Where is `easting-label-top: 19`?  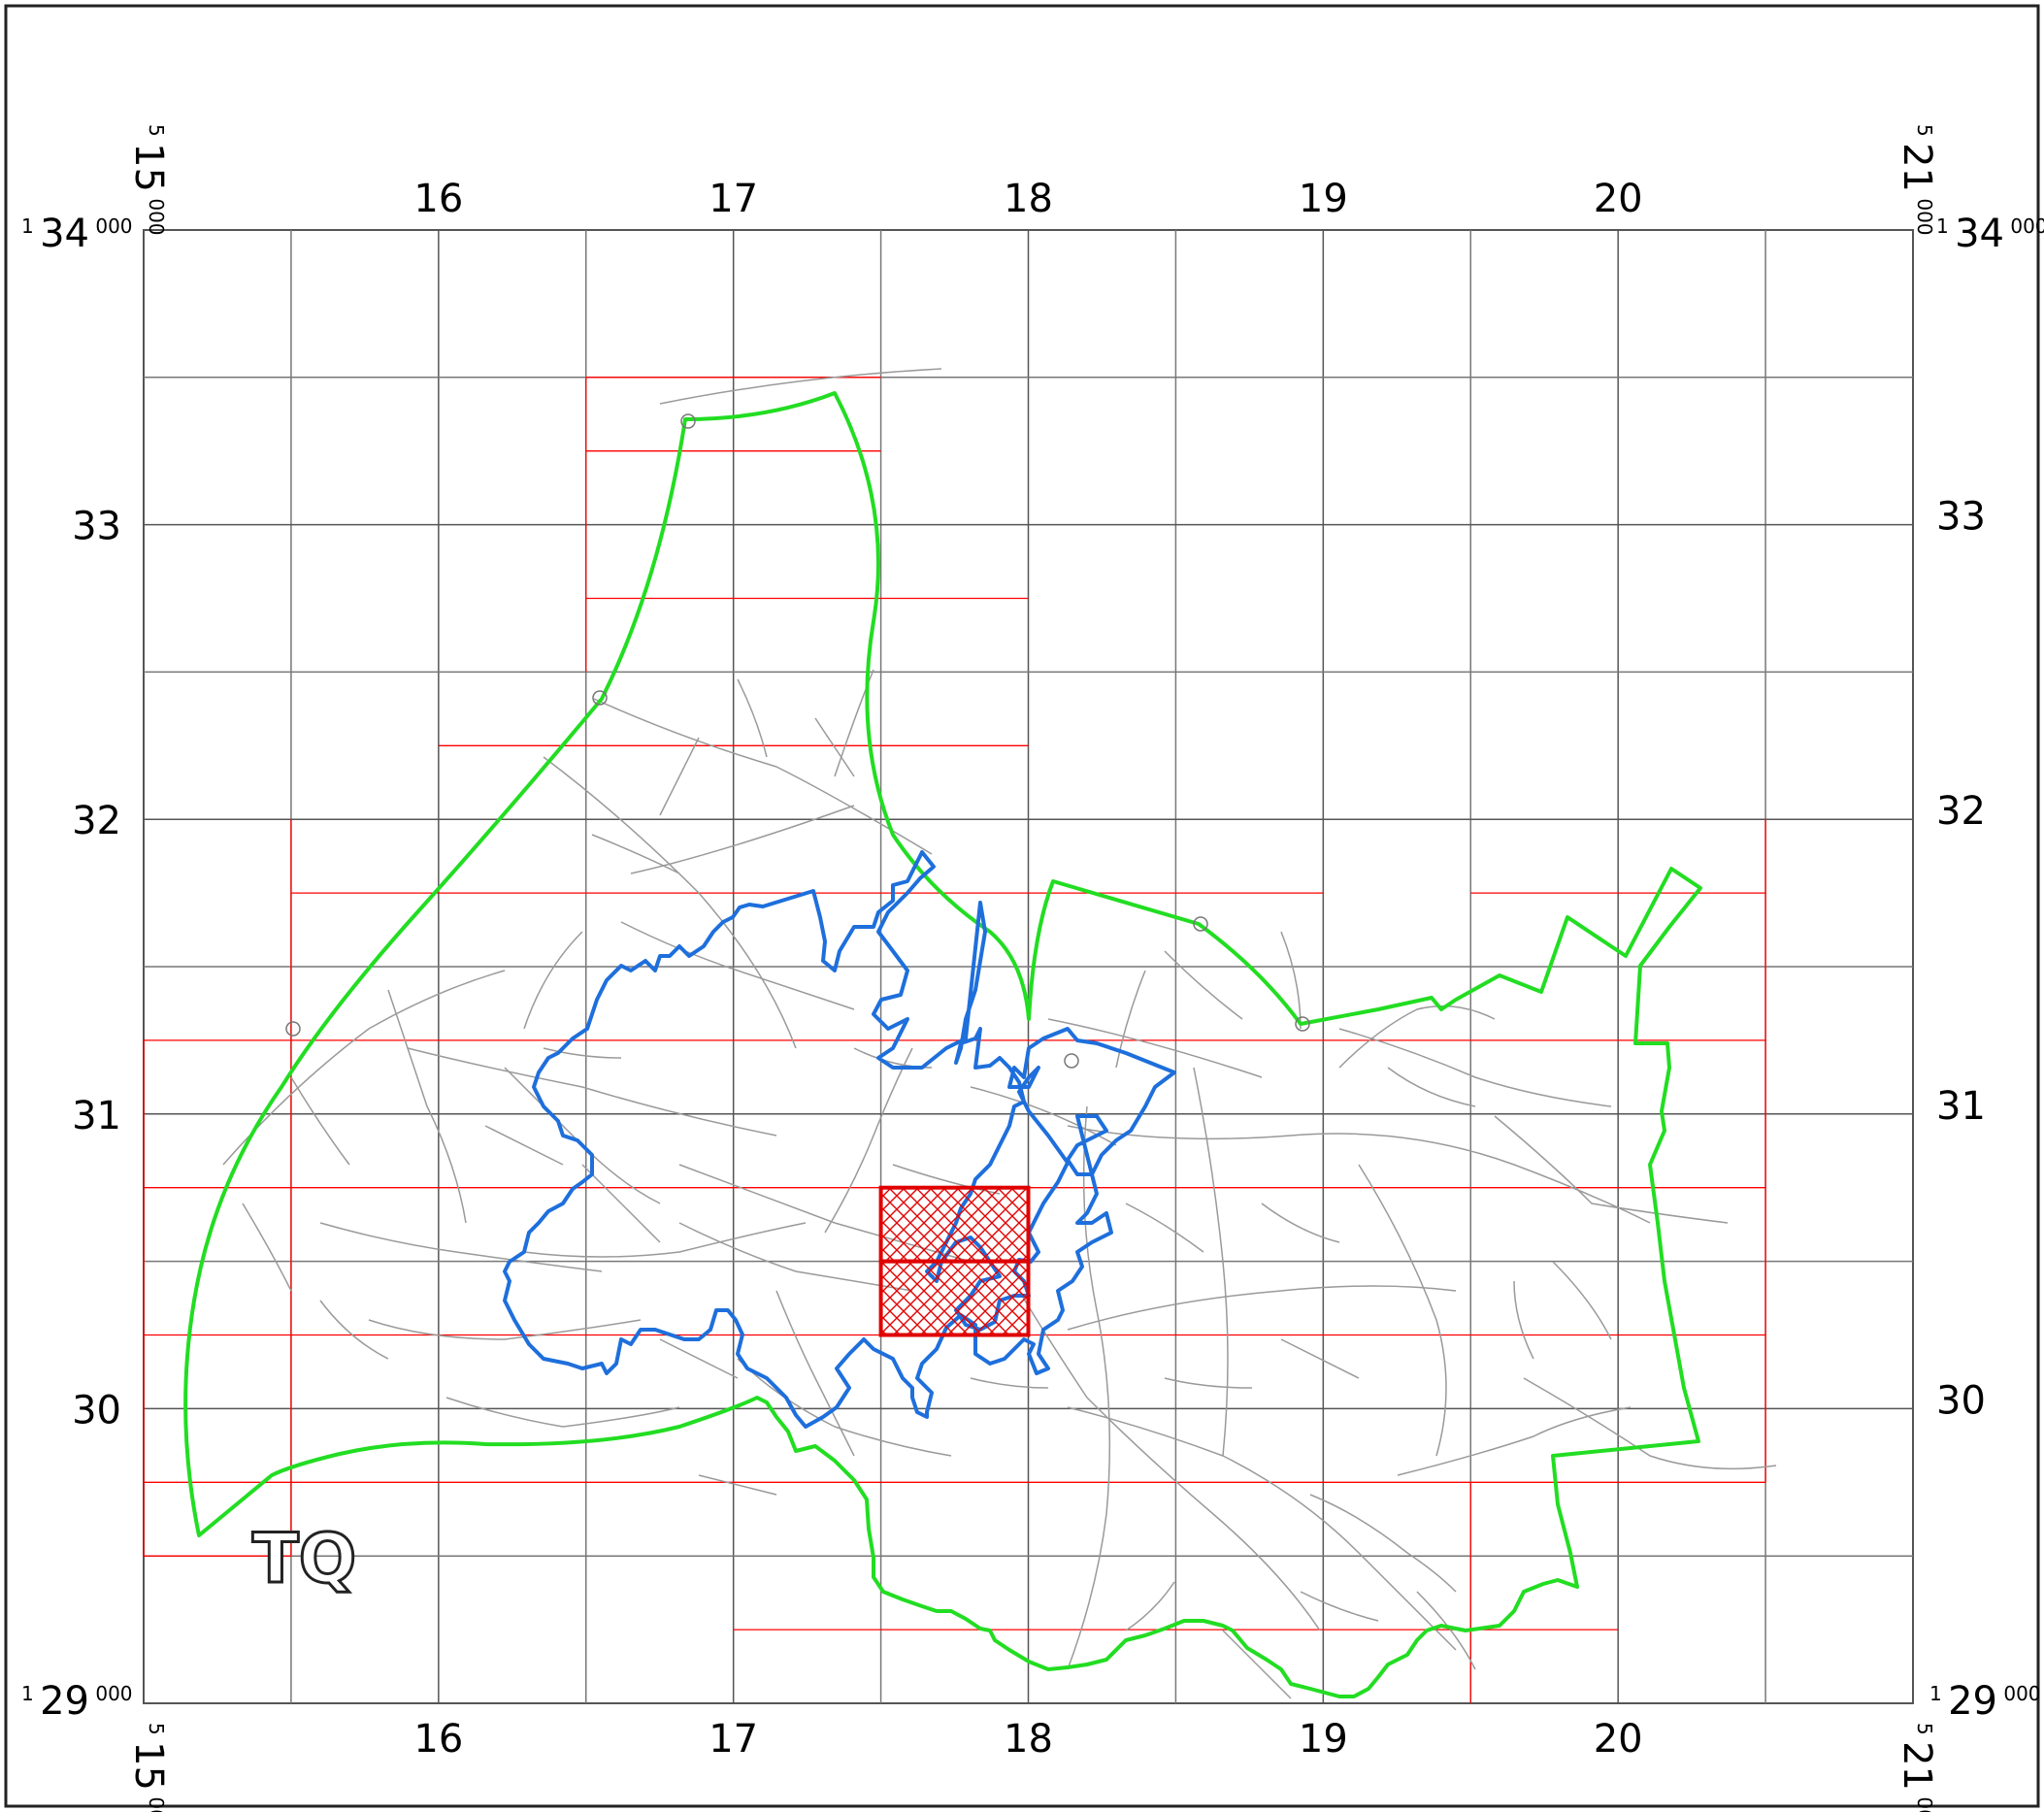 easting-label-top: 19 is located at coordinates (1323, 199).